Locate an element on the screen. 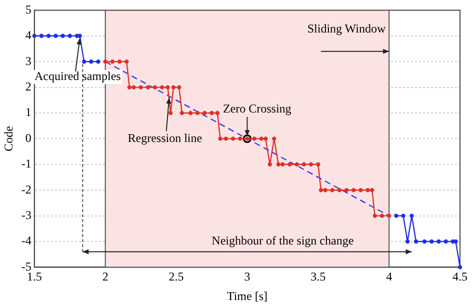 The image size is (474, 306). x-tick-label: 3 is located at coordinates (247, 277).